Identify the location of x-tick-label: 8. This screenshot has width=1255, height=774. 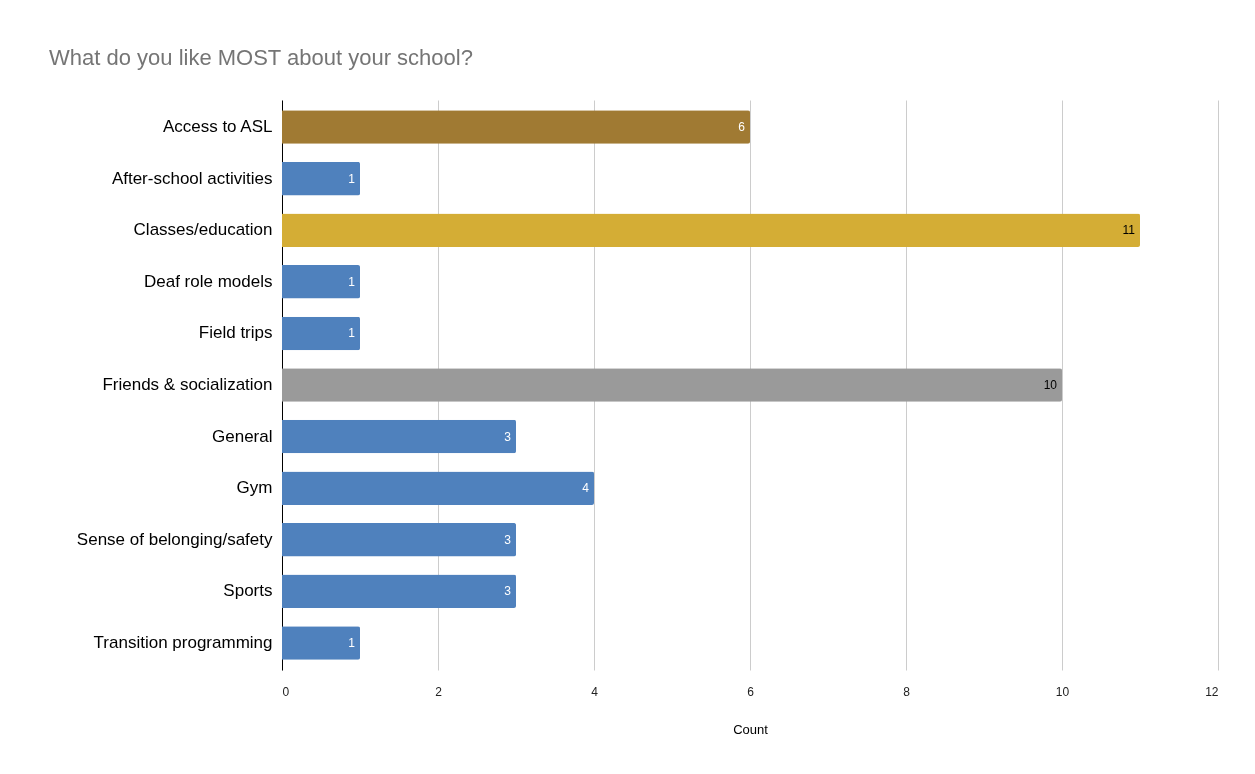
(907, 691).